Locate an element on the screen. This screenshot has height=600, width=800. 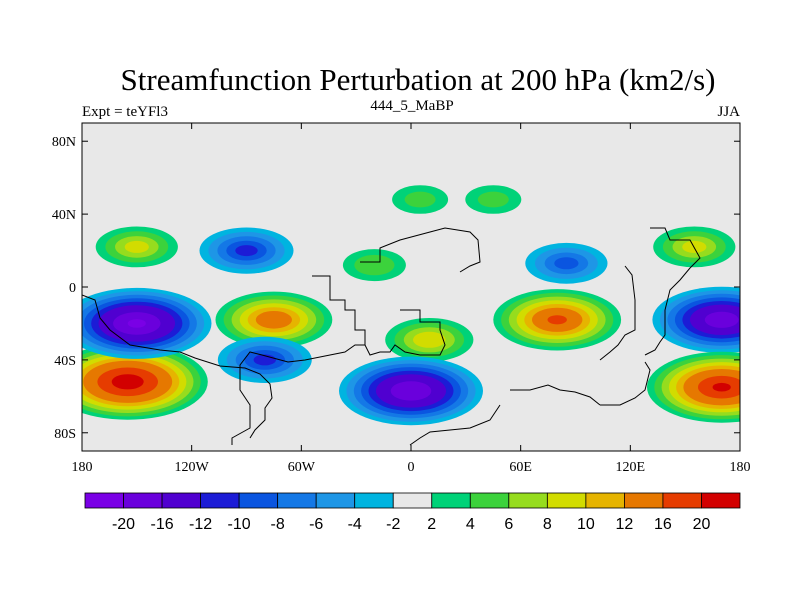
x-tick-label: 60E is located at coordinates (520, 467).